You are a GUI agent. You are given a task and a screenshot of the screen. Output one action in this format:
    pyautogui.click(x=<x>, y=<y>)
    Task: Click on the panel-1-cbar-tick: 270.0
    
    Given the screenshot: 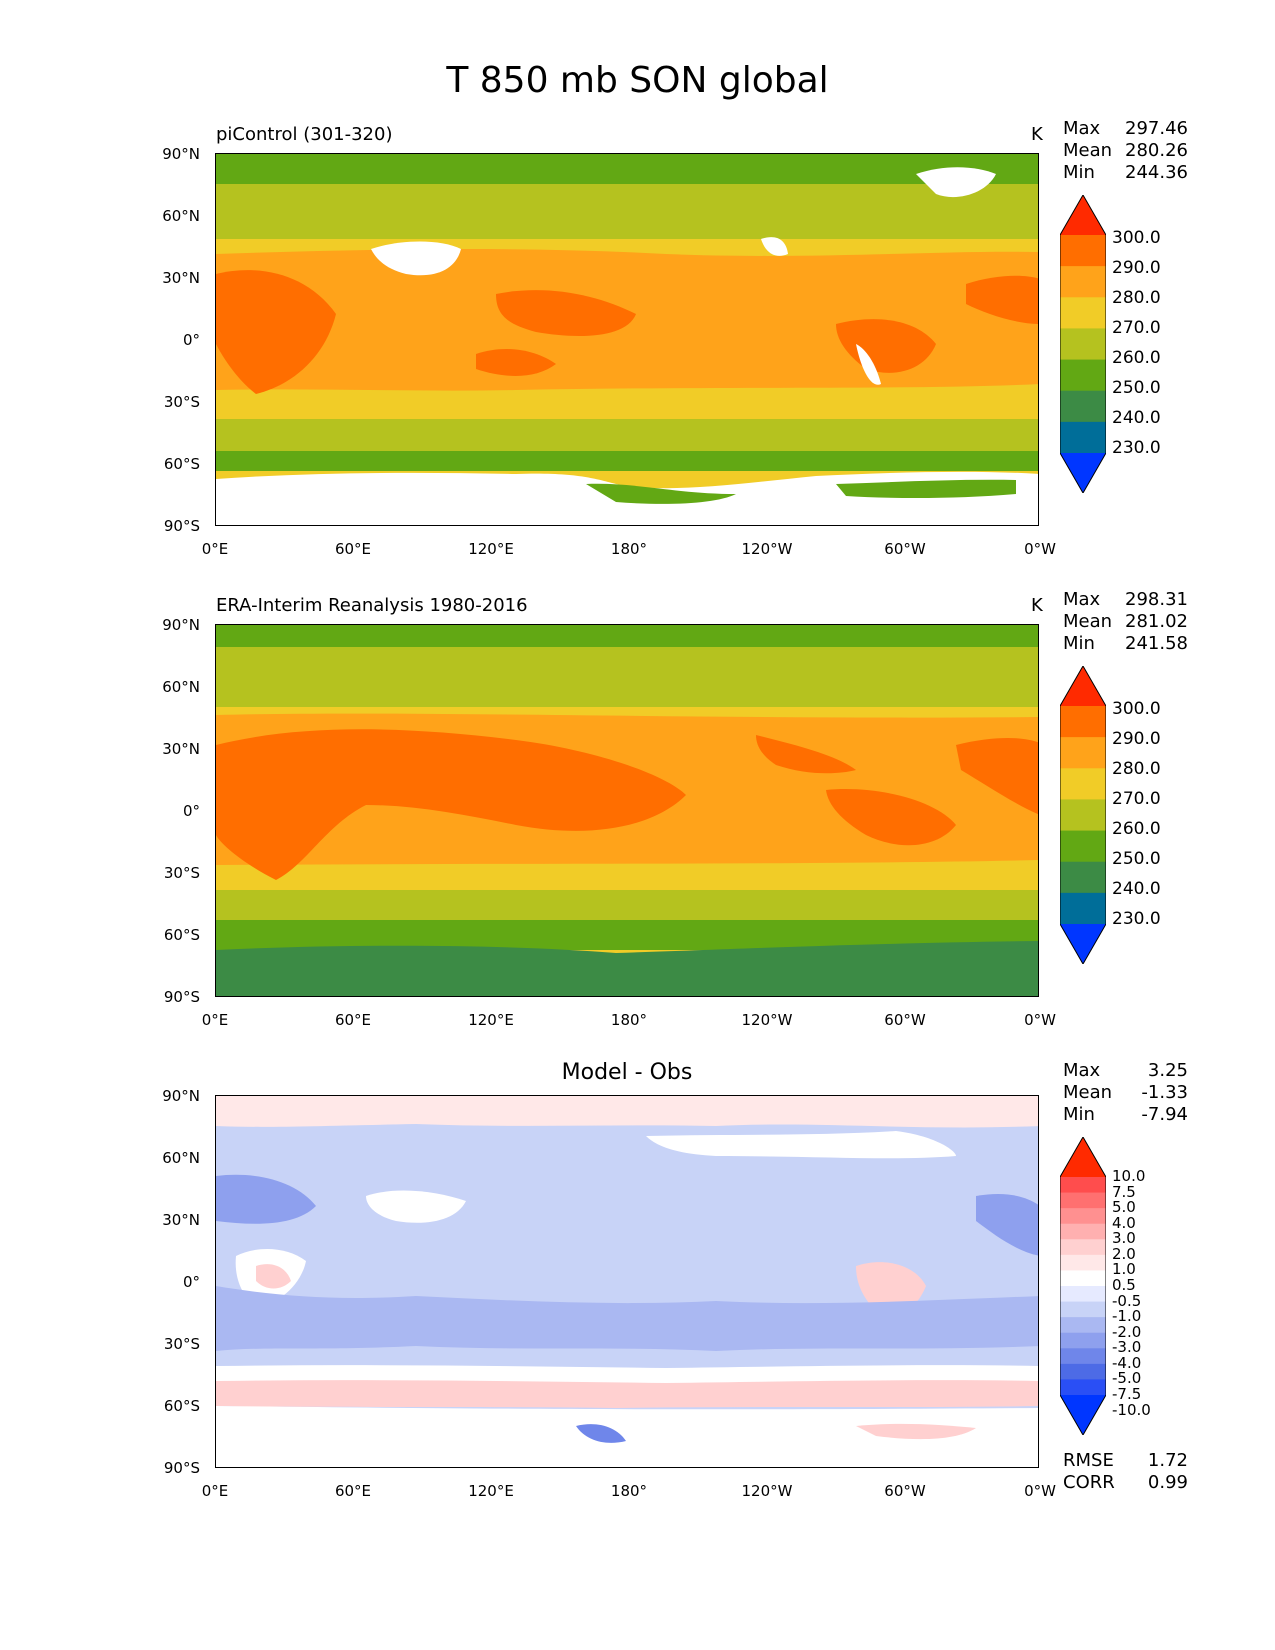 What is the action you would take?
    pyautogui.click(x=1136, y=328)
    